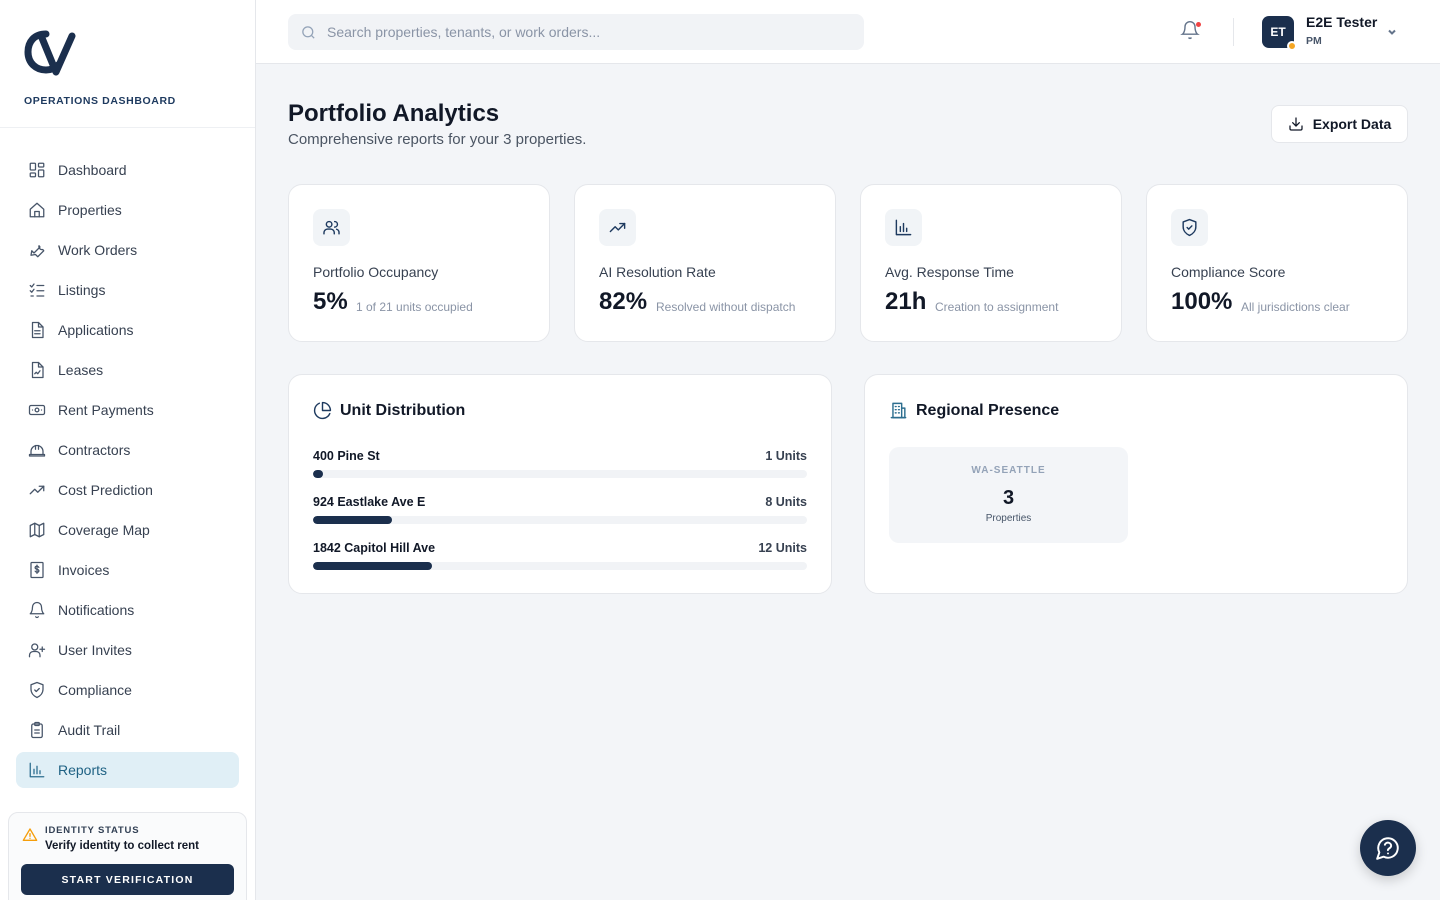  Describe the element at coordinates (37, 210) in the screenshot. I see `home-icon` at that location.